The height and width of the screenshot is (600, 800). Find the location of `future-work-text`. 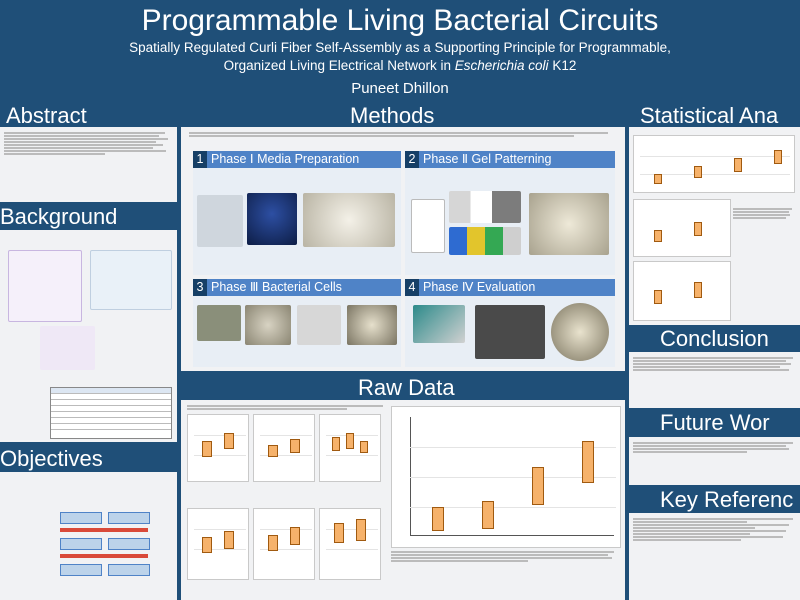

future-work-text is located at coordinates (714, 461).